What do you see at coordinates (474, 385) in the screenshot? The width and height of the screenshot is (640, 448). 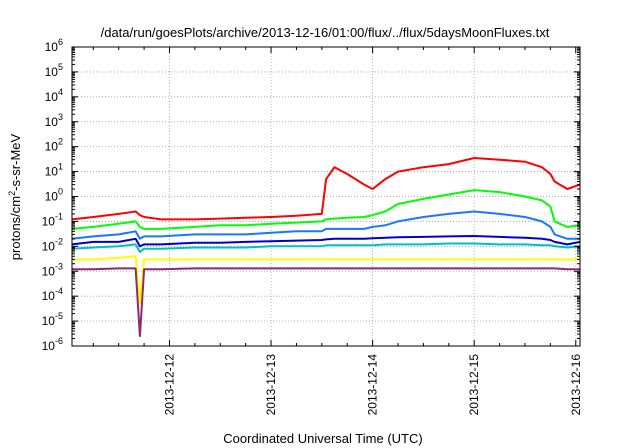 I see `x-tick-label: 2013-12-15` at bounding box center [474, 385].